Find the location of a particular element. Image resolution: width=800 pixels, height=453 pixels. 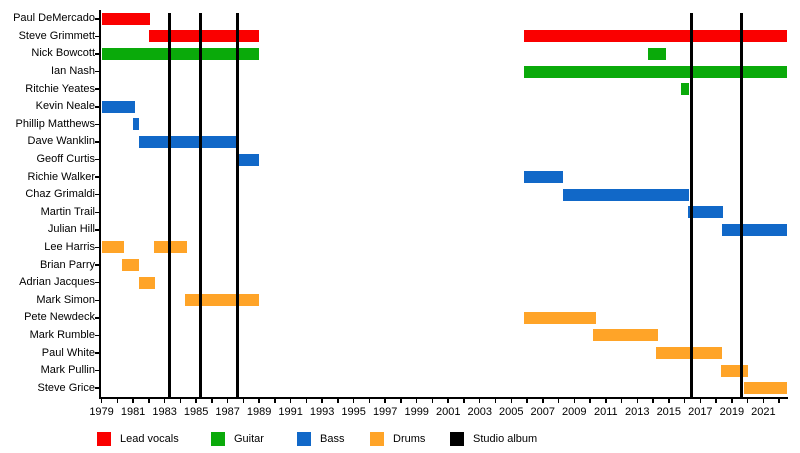

member-name-label: Phillip Matthews is located at coordinates (55, 123).